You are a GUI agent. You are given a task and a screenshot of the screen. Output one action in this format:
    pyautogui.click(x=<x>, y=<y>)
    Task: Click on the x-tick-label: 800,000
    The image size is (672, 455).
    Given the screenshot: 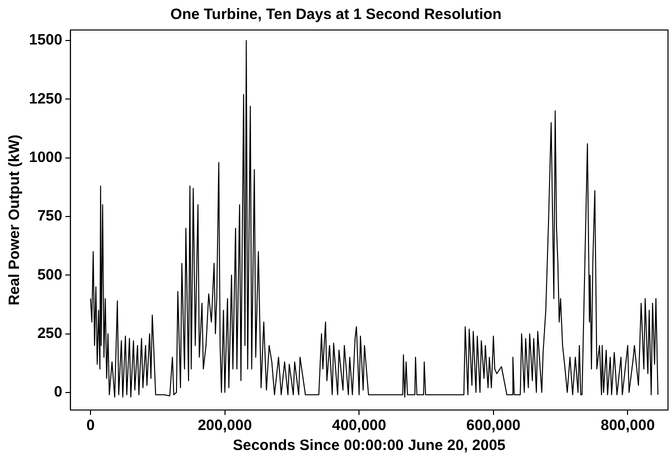 What is the action you would take?
    pyautogui.click(x=627, y=425)
    